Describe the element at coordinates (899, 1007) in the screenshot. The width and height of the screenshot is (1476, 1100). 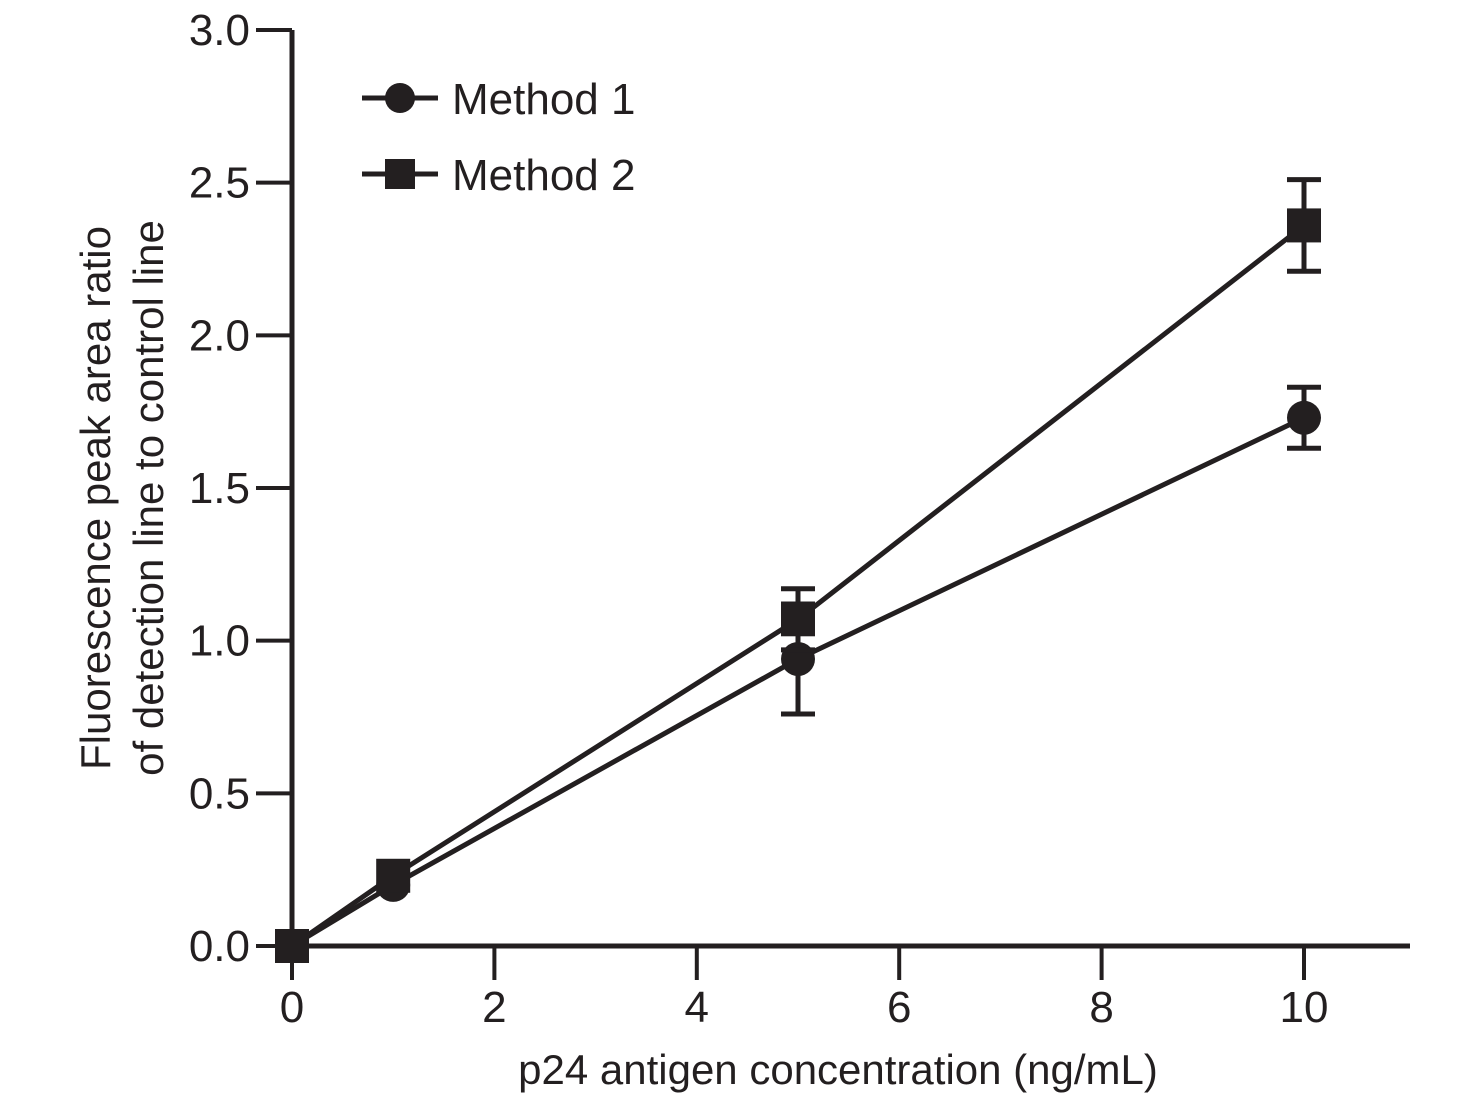
I see `x-tick-label: 6` at that location.